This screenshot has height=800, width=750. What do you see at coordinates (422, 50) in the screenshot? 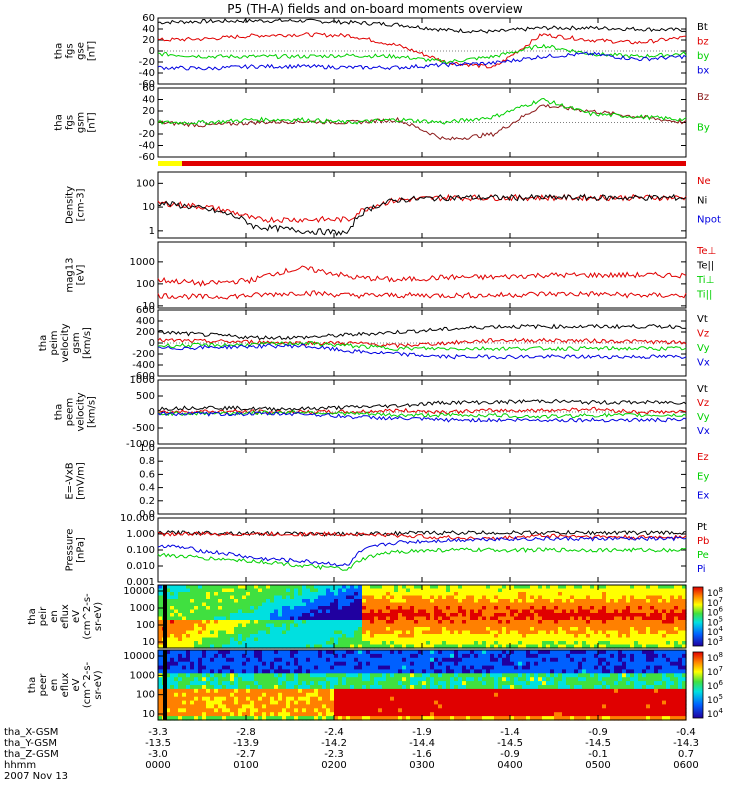
I see `series-bz` at bounding box center [422, 50].